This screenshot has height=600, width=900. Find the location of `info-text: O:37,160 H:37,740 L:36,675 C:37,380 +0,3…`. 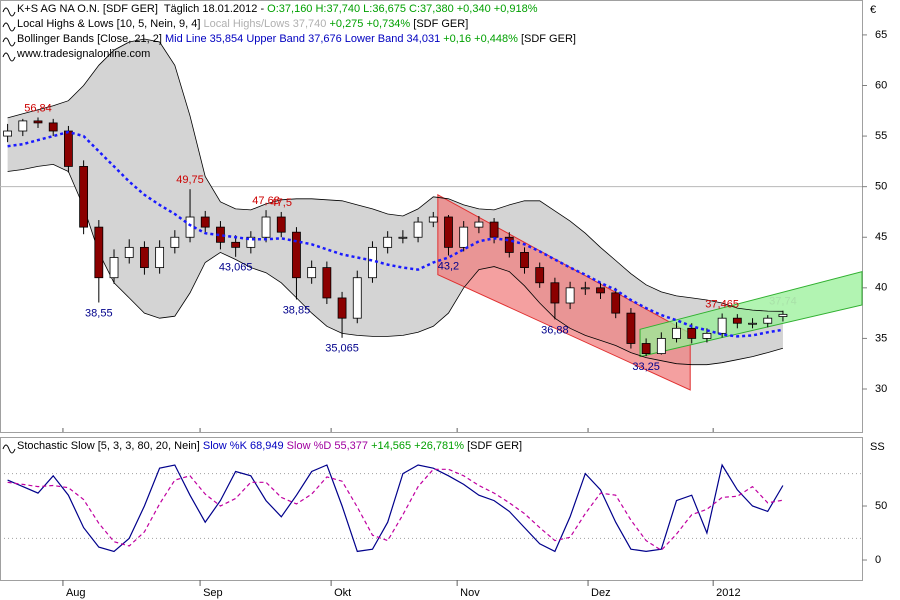

info-text: O:37,160 H:37,740 L:36,675 C:37,380 +0,3… is located at coordinates (402, 9).